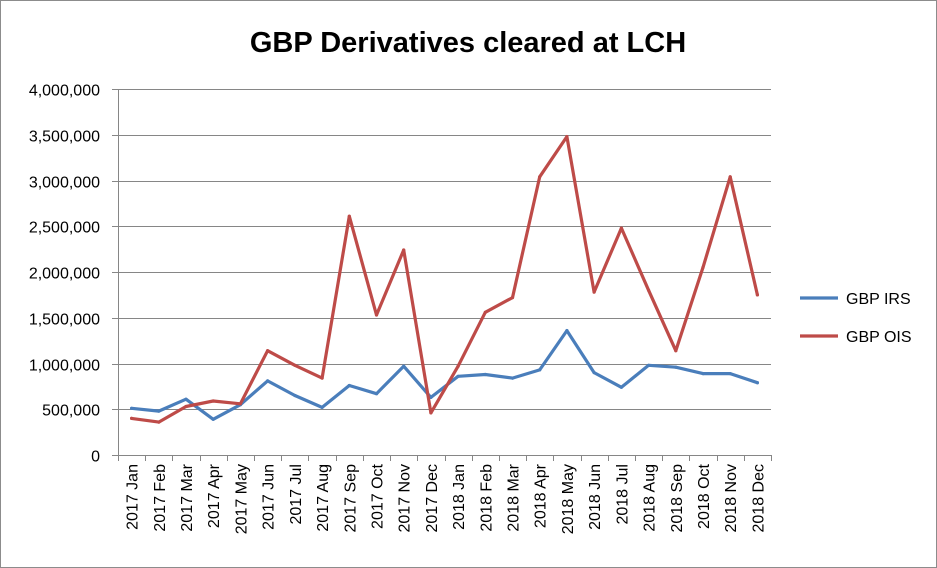 The image size is (937, 568). What do you see at coordinates (514, 497) in the screenshot?
I see `x-tick-label: 2018 Mar` at bounding box center [514, 497].